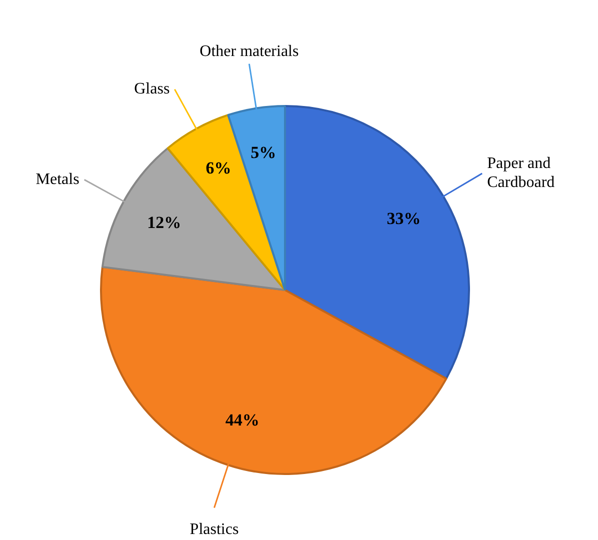 Image resolution: width=598 pixels, height=540 pixels. Describe the element at coordinates (263, 152) in the screenshot. I see `data-label: 5%` at that location.